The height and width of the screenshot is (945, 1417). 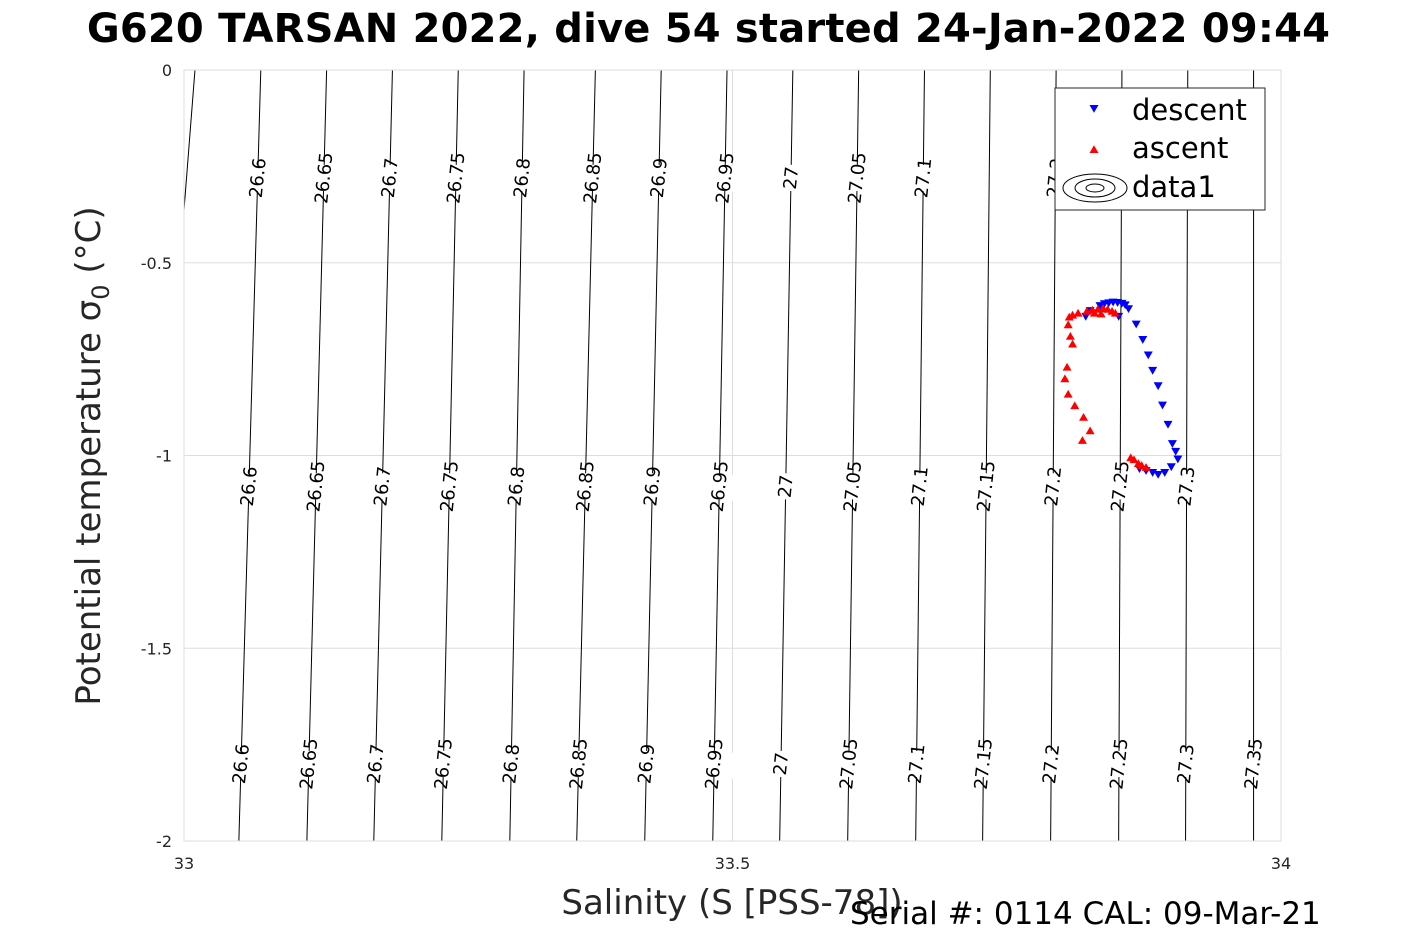 I want to click on x-tick-label: 34, so click(x=1281, y=863).